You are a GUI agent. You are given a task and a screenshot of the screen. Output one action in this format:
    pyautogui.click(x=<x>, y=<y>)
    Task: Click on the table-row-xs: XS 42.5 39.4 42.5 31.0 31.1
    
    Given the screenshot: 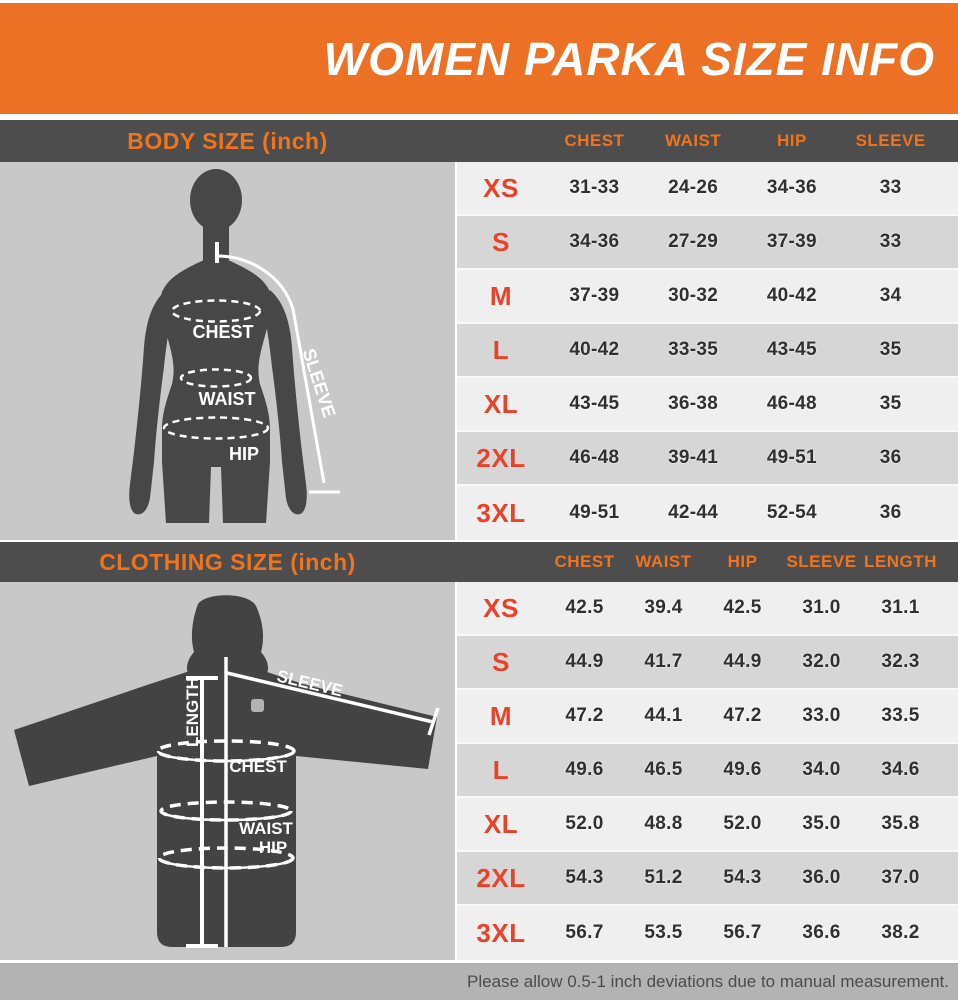 What is the action you would take?
    pyautogui.click(x=707, y=609)
    